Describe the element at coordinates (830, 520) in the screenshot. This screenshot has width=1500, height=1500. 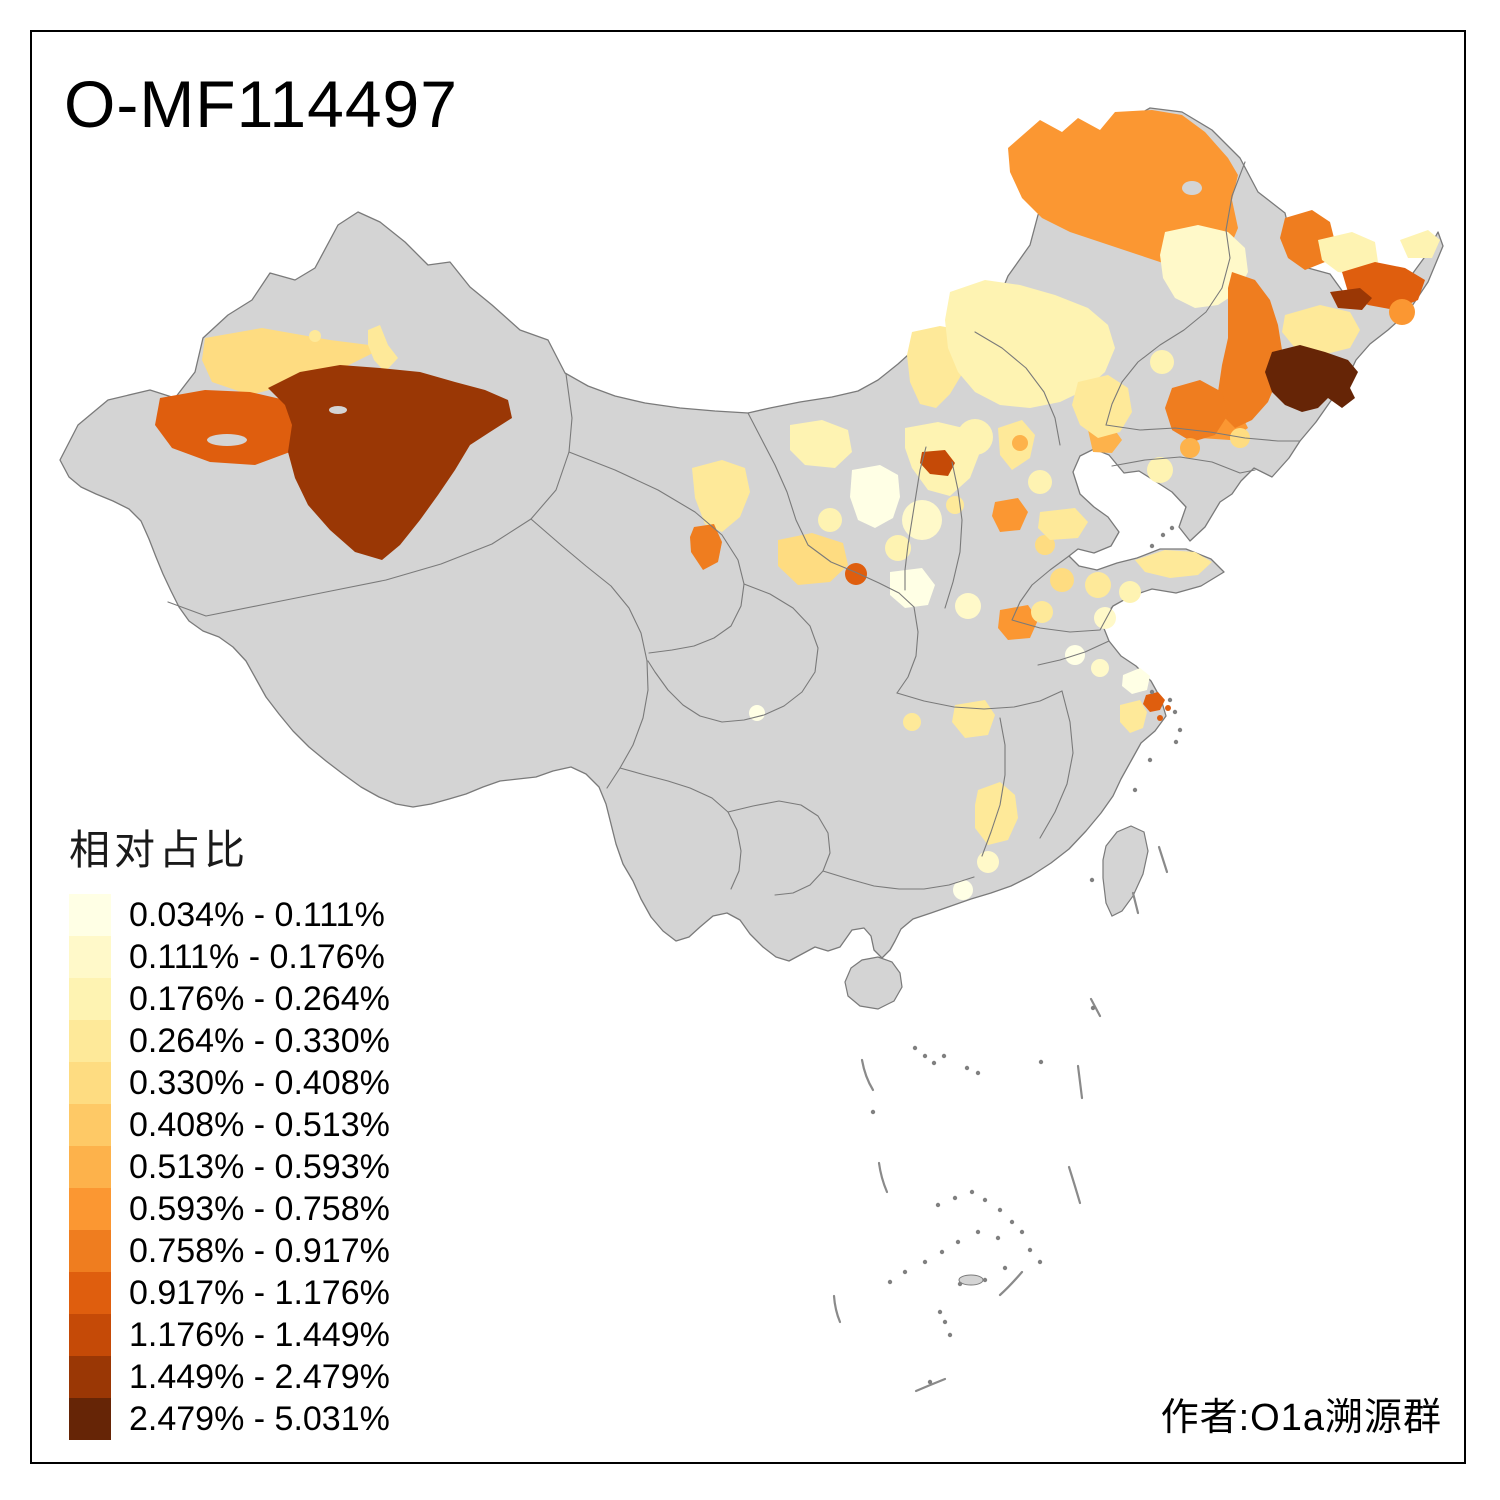
I see `map-region-wuhai` at that location.